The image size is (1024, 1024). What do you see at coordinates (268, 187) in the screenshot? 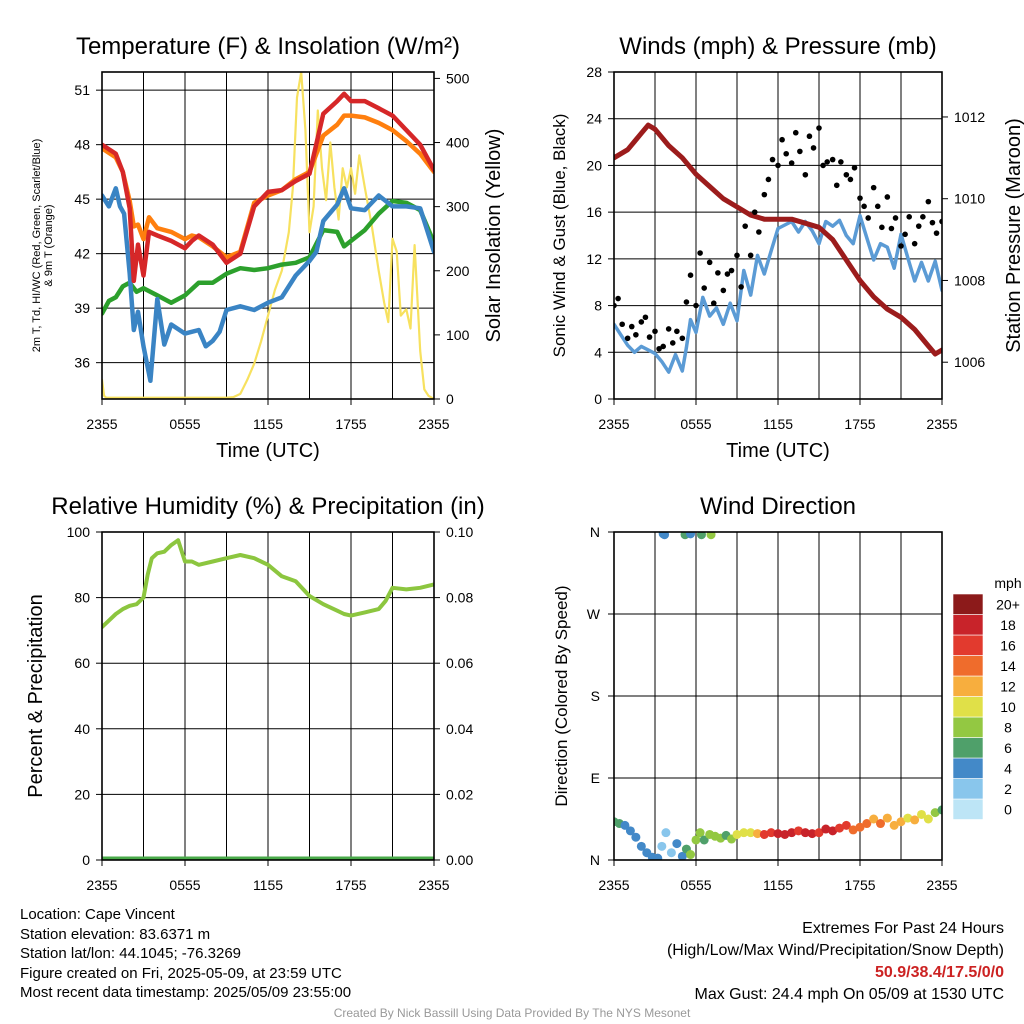
I see `series-line-t2m` at bounding box center [268, 187].